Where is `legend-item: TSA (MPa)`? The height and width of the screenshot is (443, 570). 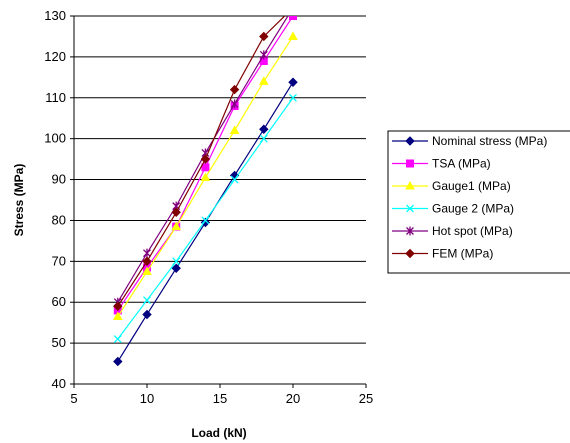
legend-item: TSA (MPa) is located at coordinates (441, 164).